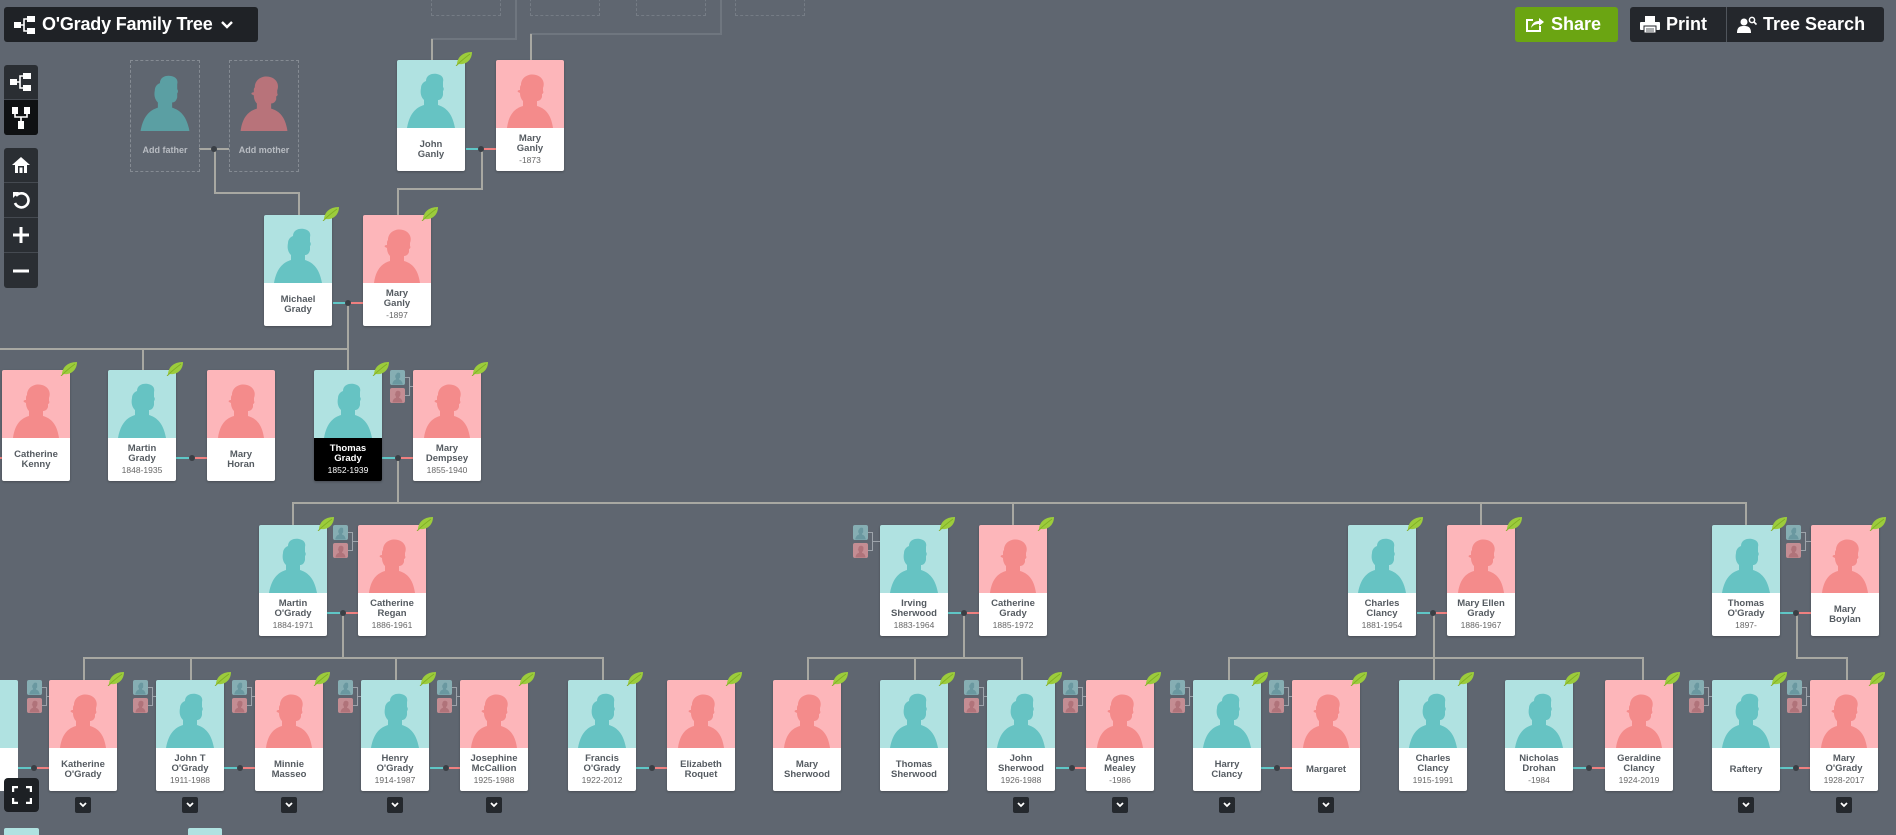  I want to click on person-card-mary-sherwood: Mary Sherwood, so click(807, 735).